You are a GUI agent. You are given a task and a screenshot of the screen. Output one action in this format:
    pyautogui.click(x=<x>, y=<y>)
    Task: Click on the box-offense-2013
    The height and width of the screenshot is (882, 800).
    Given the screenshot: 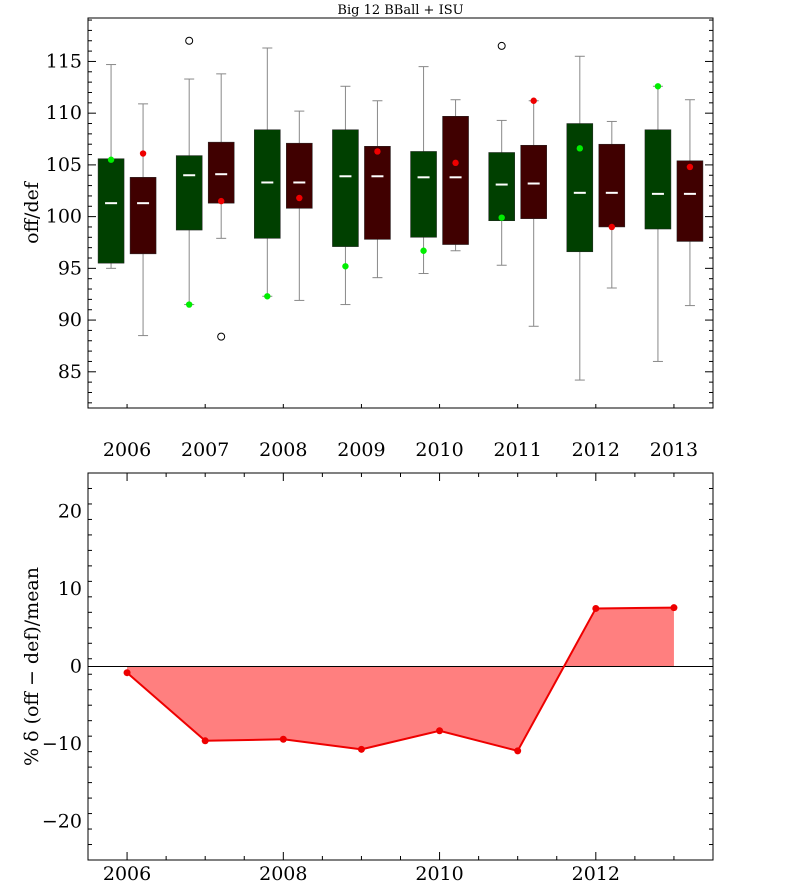 What is the action you would take?
    pyautogui.click(x=658, y=222)
    